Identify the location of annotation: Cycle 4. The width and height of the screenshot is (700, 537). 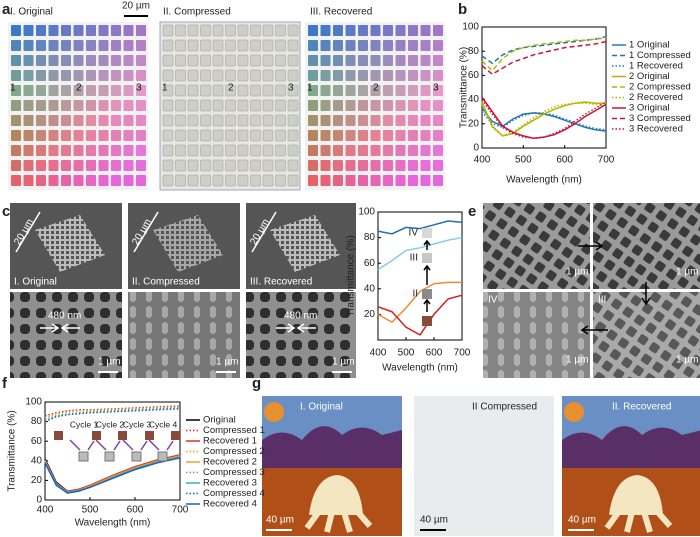
(163, 424).